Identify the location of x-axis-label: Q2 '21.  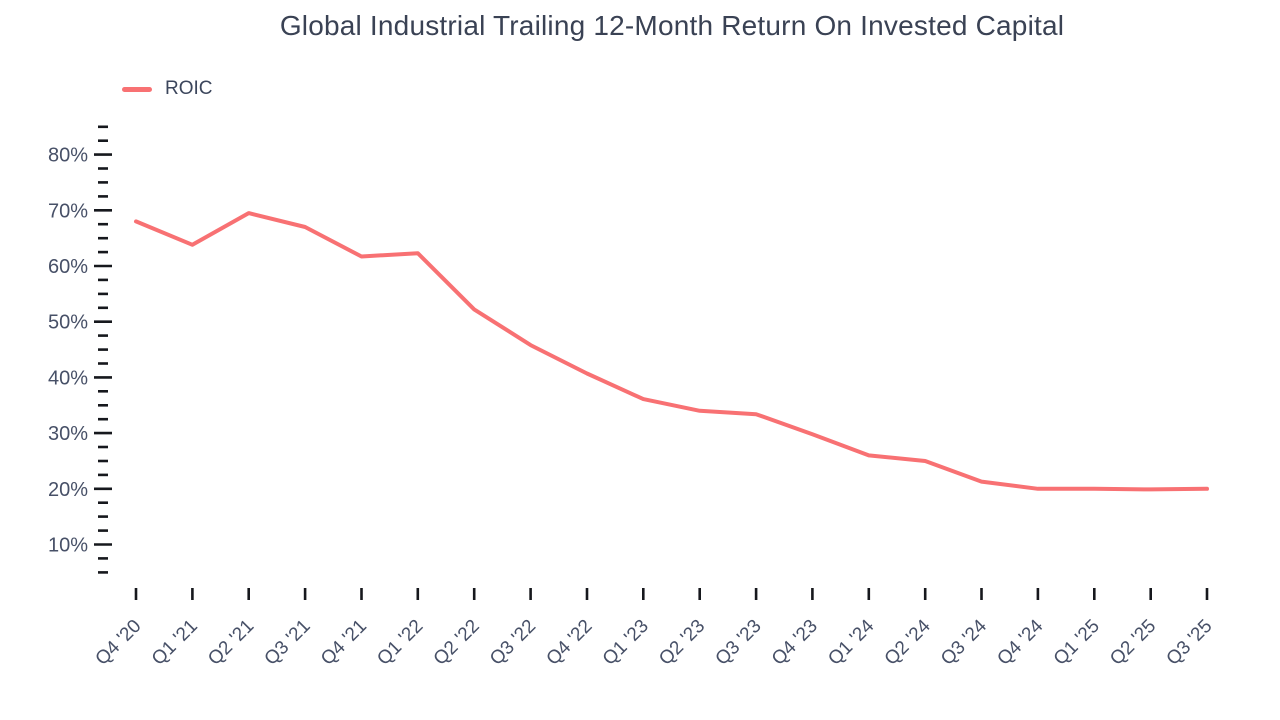
(231, 643).